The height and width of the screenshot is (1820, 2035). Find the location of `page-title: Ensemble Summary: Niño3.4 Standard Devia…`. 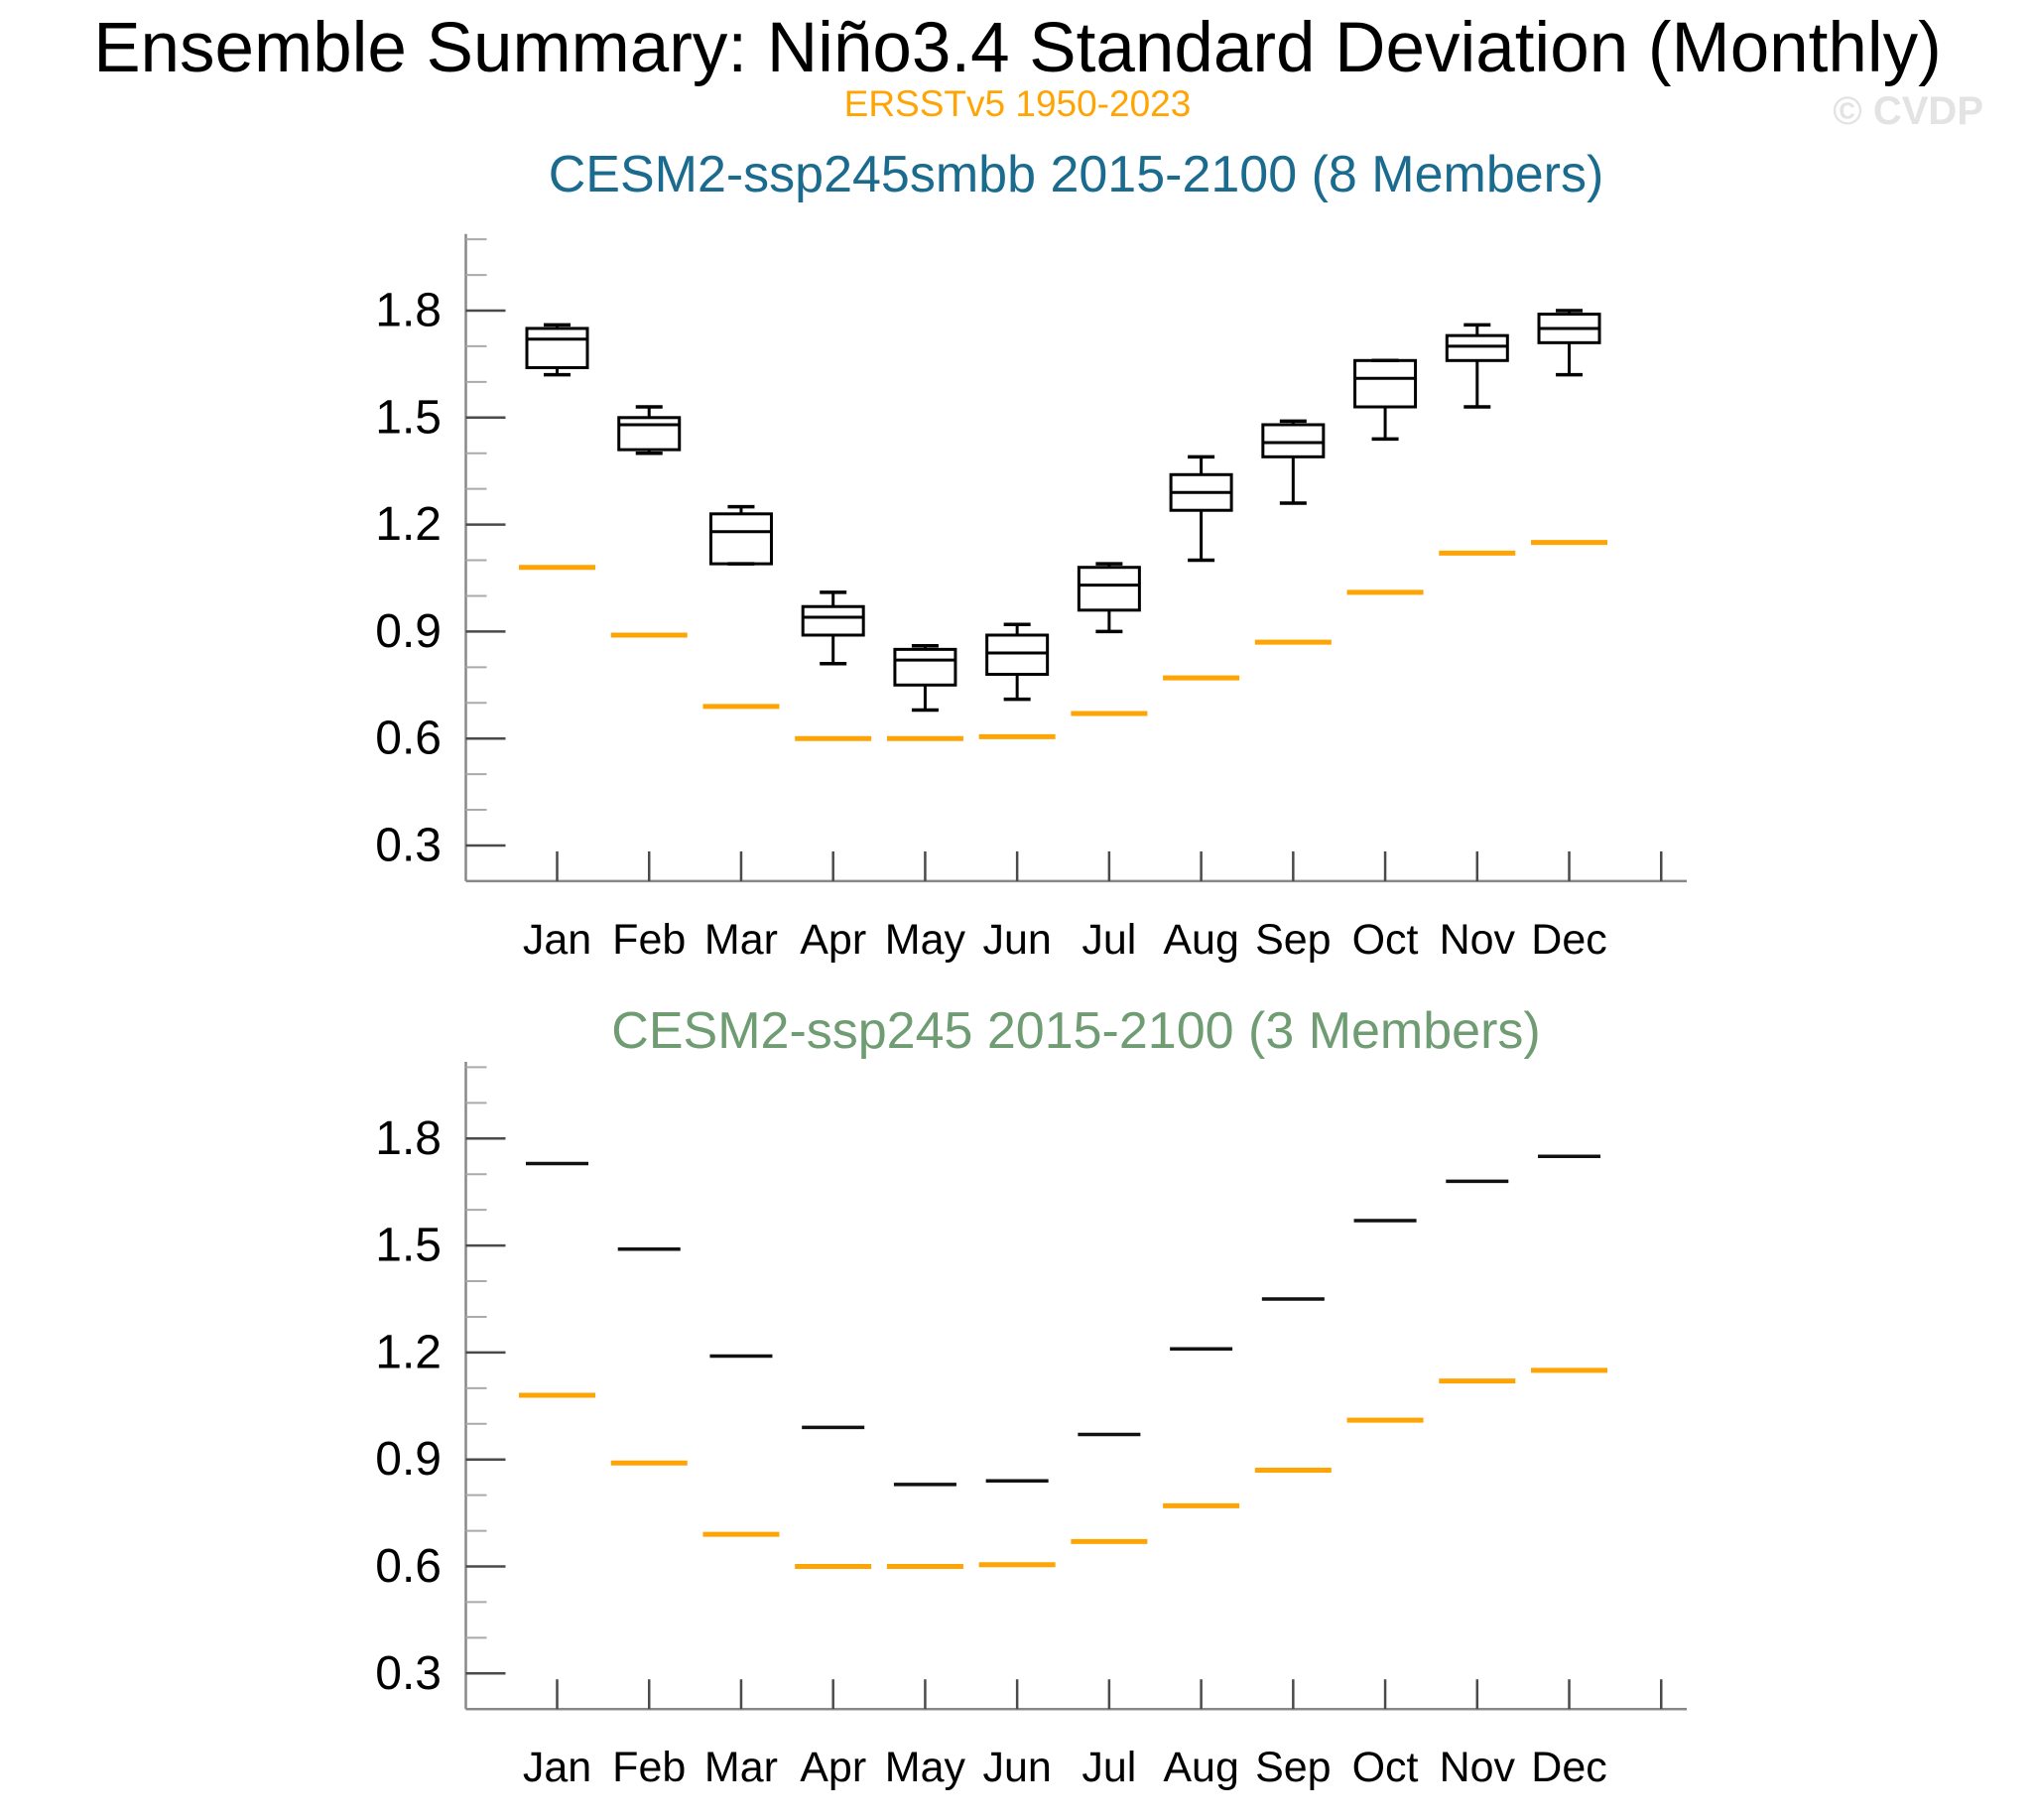

page-title: Ensemble Summary: Niño3.4 Standard Devia… is located at coordinates (1017, 48).